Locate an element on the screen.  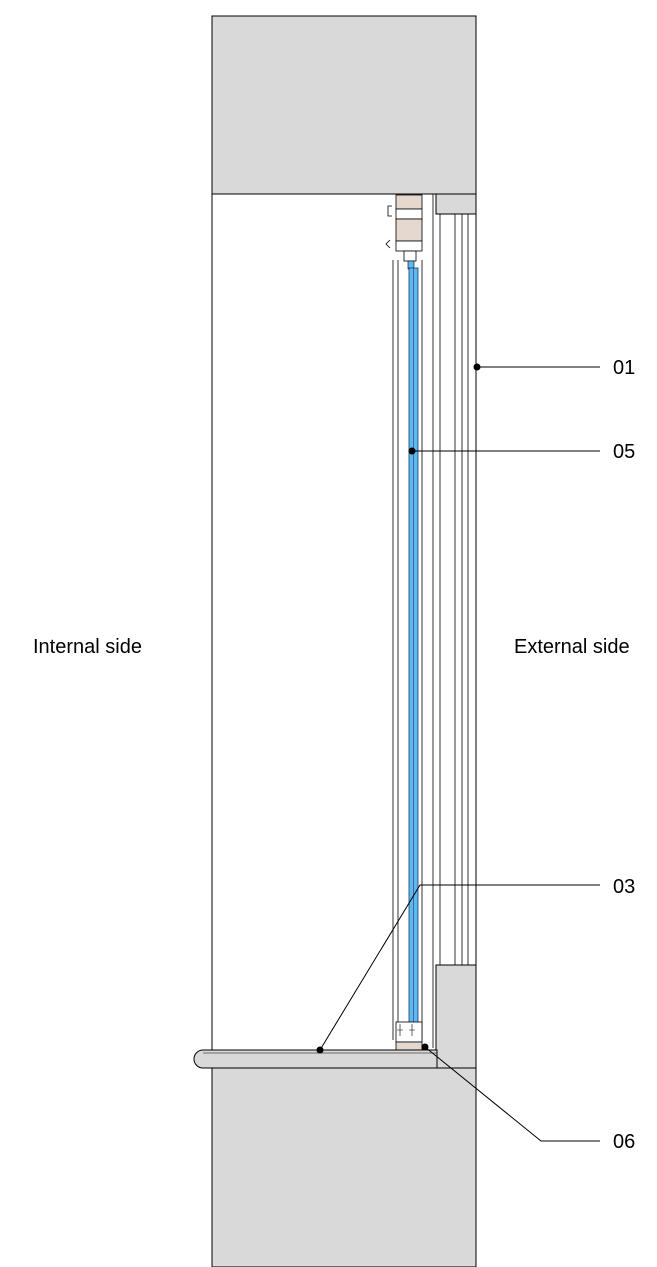
sill-reveal-block is located at coordinates (456, 1016).